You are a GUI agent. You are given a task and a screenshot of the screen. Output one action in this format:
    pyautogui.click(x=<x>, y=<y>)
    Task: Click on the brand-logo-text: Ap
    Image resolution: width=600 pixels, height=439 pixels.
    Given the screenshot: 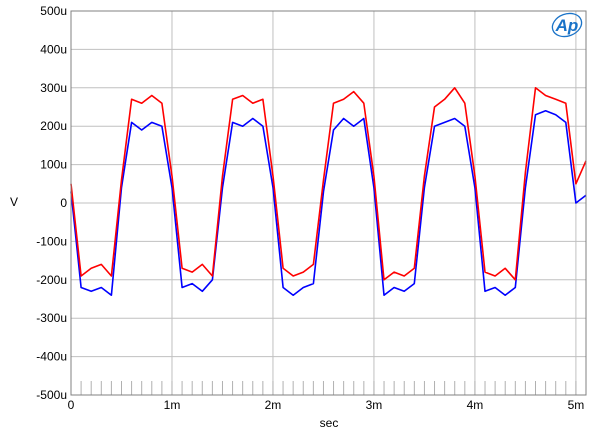 What is the action you would take?
    pyautogui.click(x=567, y=25)
    